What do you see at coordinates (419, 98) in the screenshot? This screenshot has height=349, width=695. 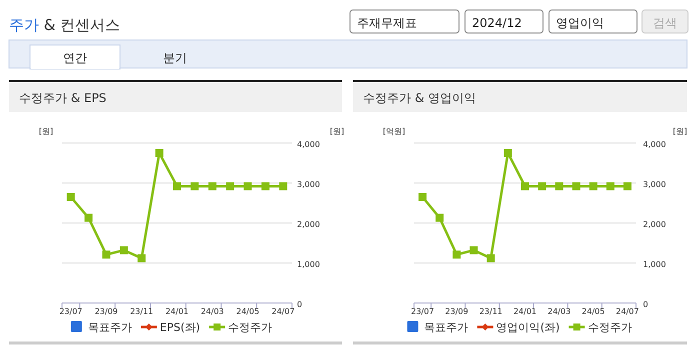 I see `chart-title: 수정주가 & 영업이익` at bounding box center [419, 98].